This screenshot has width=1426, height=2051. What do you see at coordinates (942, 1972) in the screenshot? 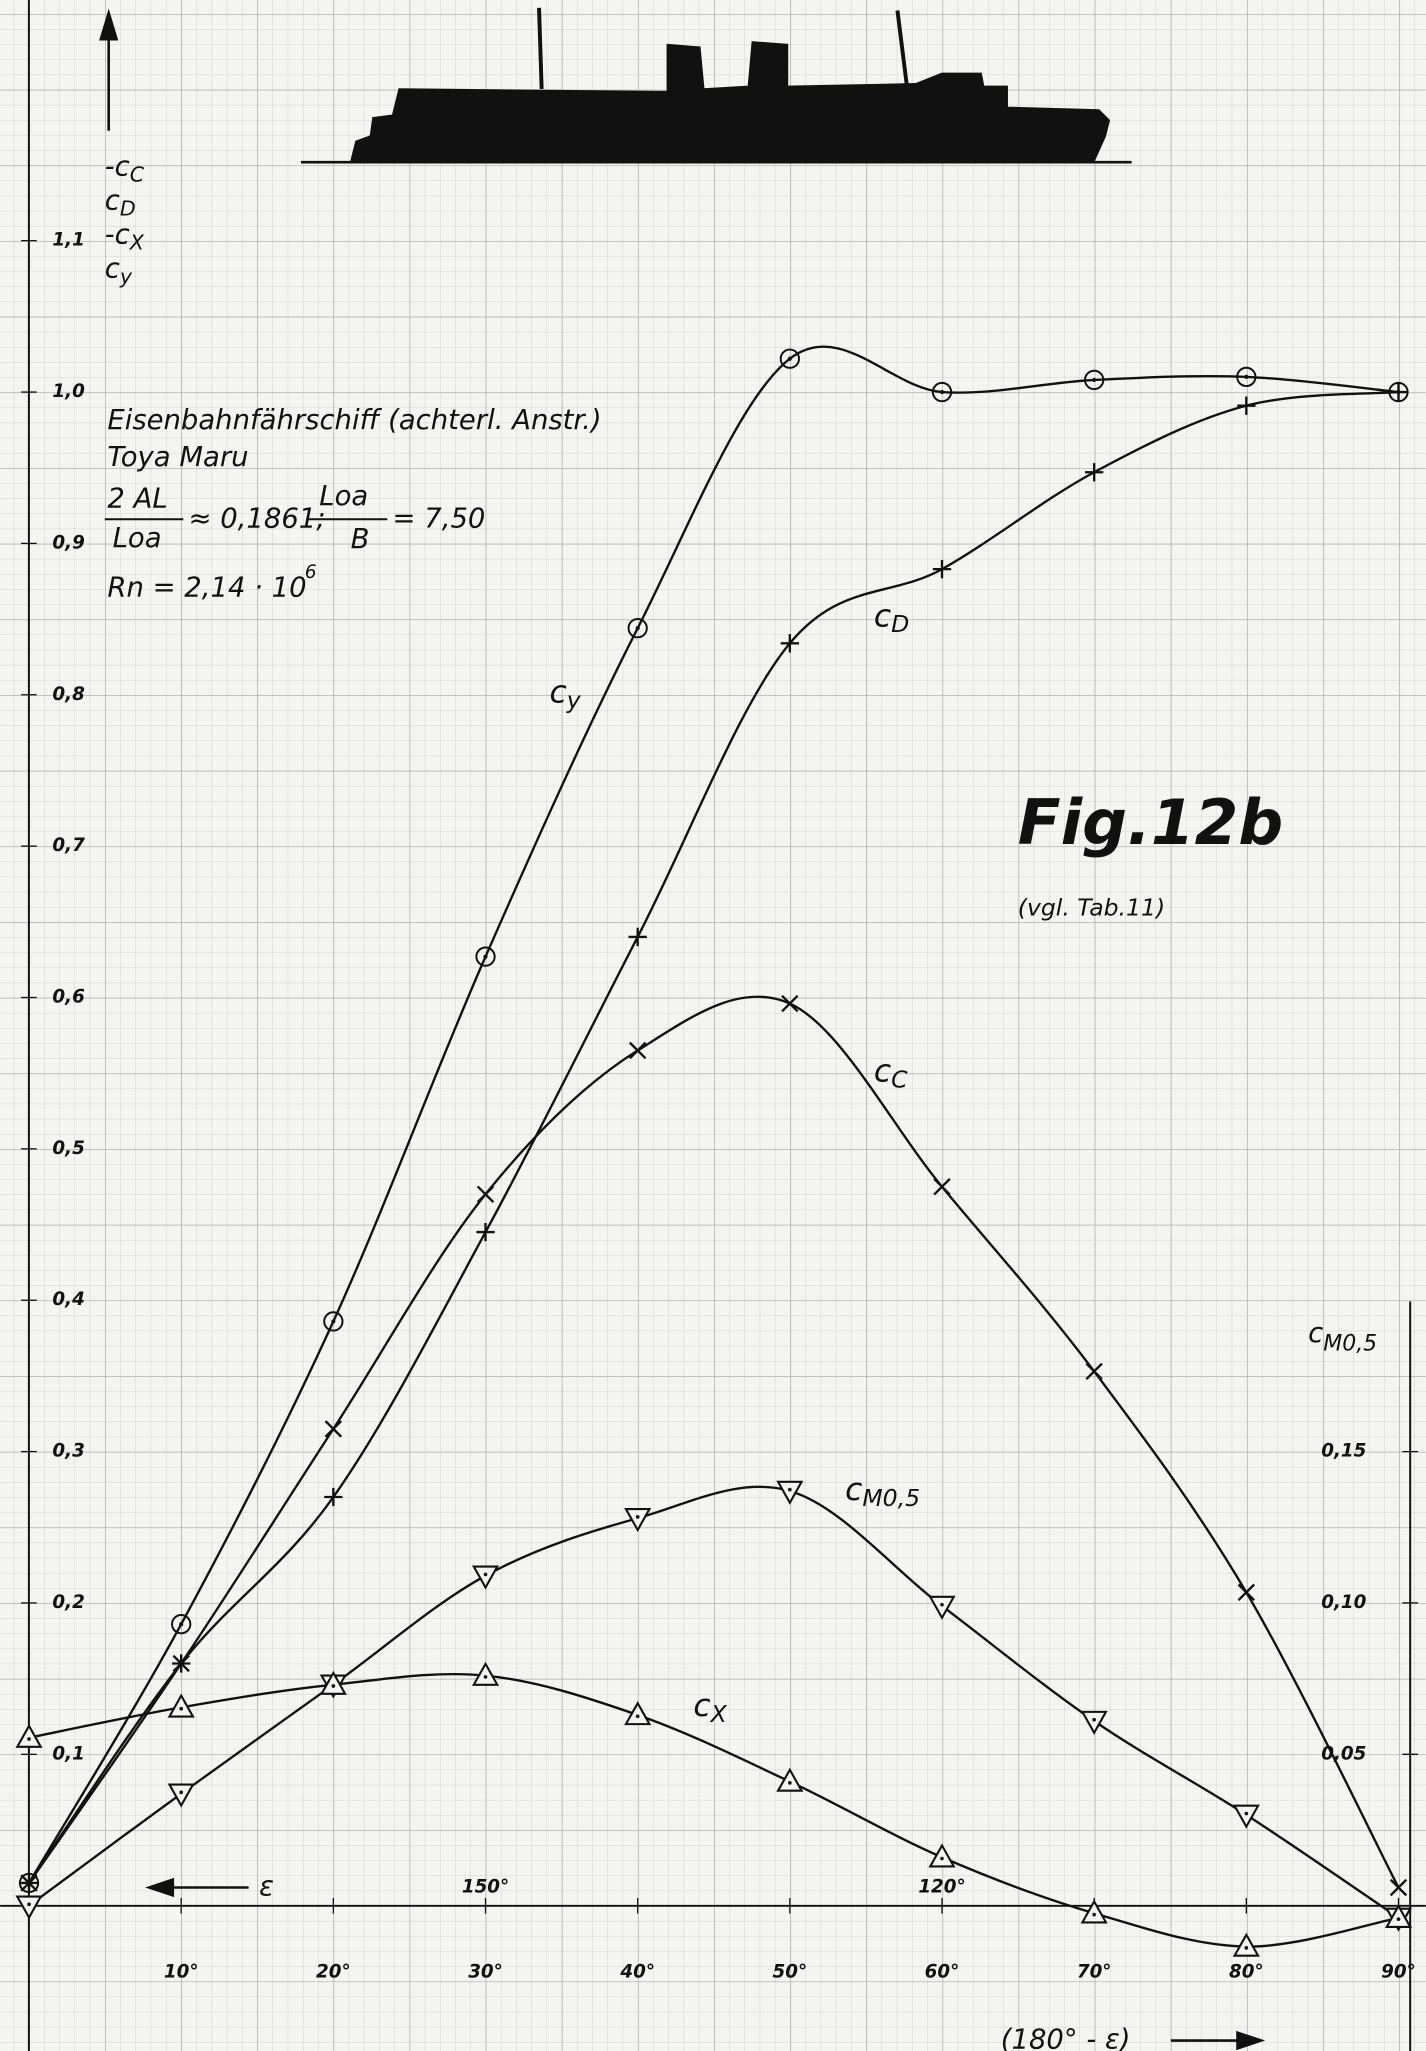
I see `x-tick-label: 60°` at bounding box center [942, 1972].